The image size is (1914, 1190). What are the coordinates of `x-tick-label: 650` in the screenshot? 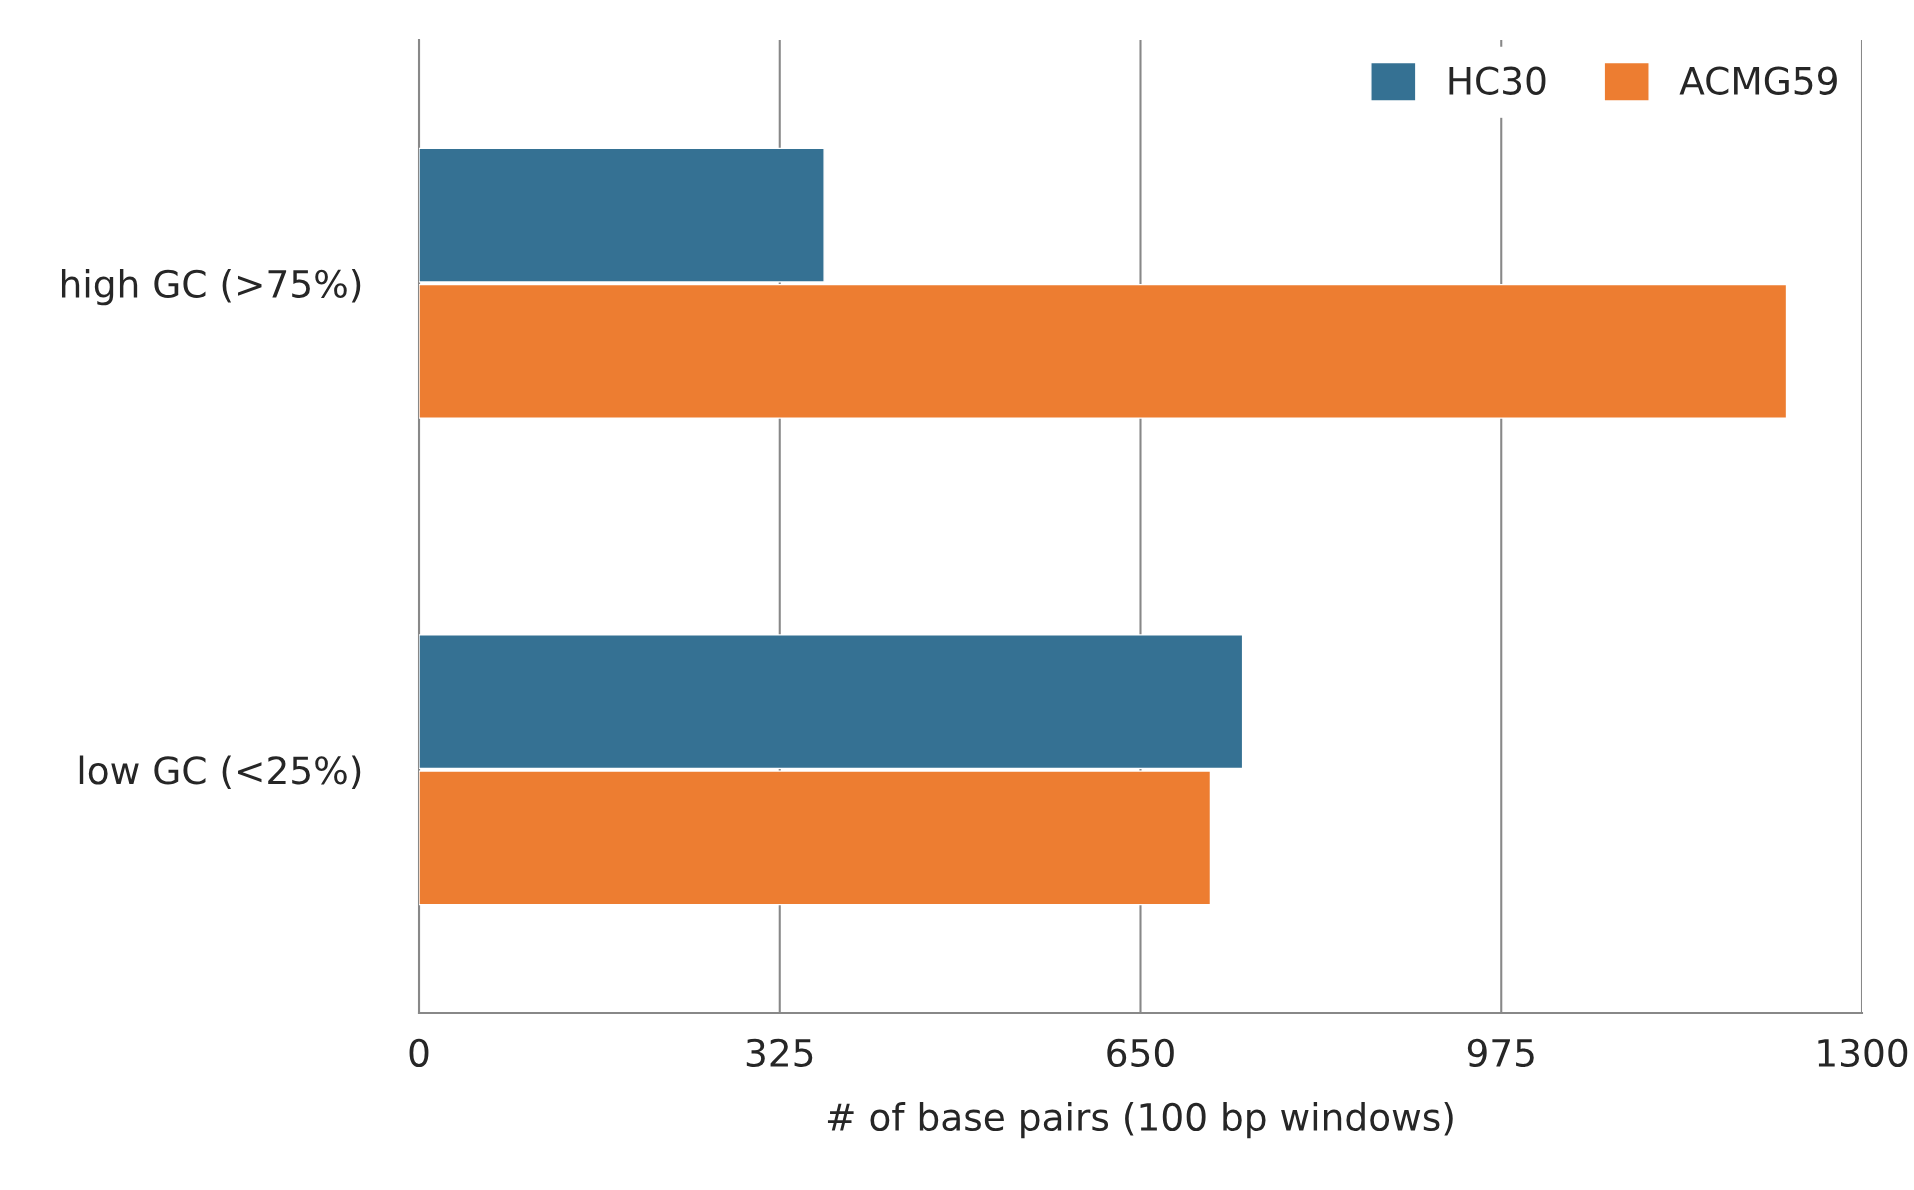 It's located at (1140, 1053).